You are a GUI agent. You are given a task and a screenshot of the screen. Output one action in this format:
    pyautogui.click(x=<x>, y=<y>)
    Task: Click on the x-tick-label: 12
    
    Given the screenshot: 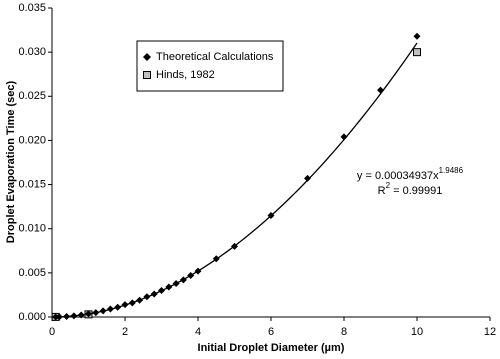 What is the action you would take?
    pyautogui.click(x=490, y=332)
    